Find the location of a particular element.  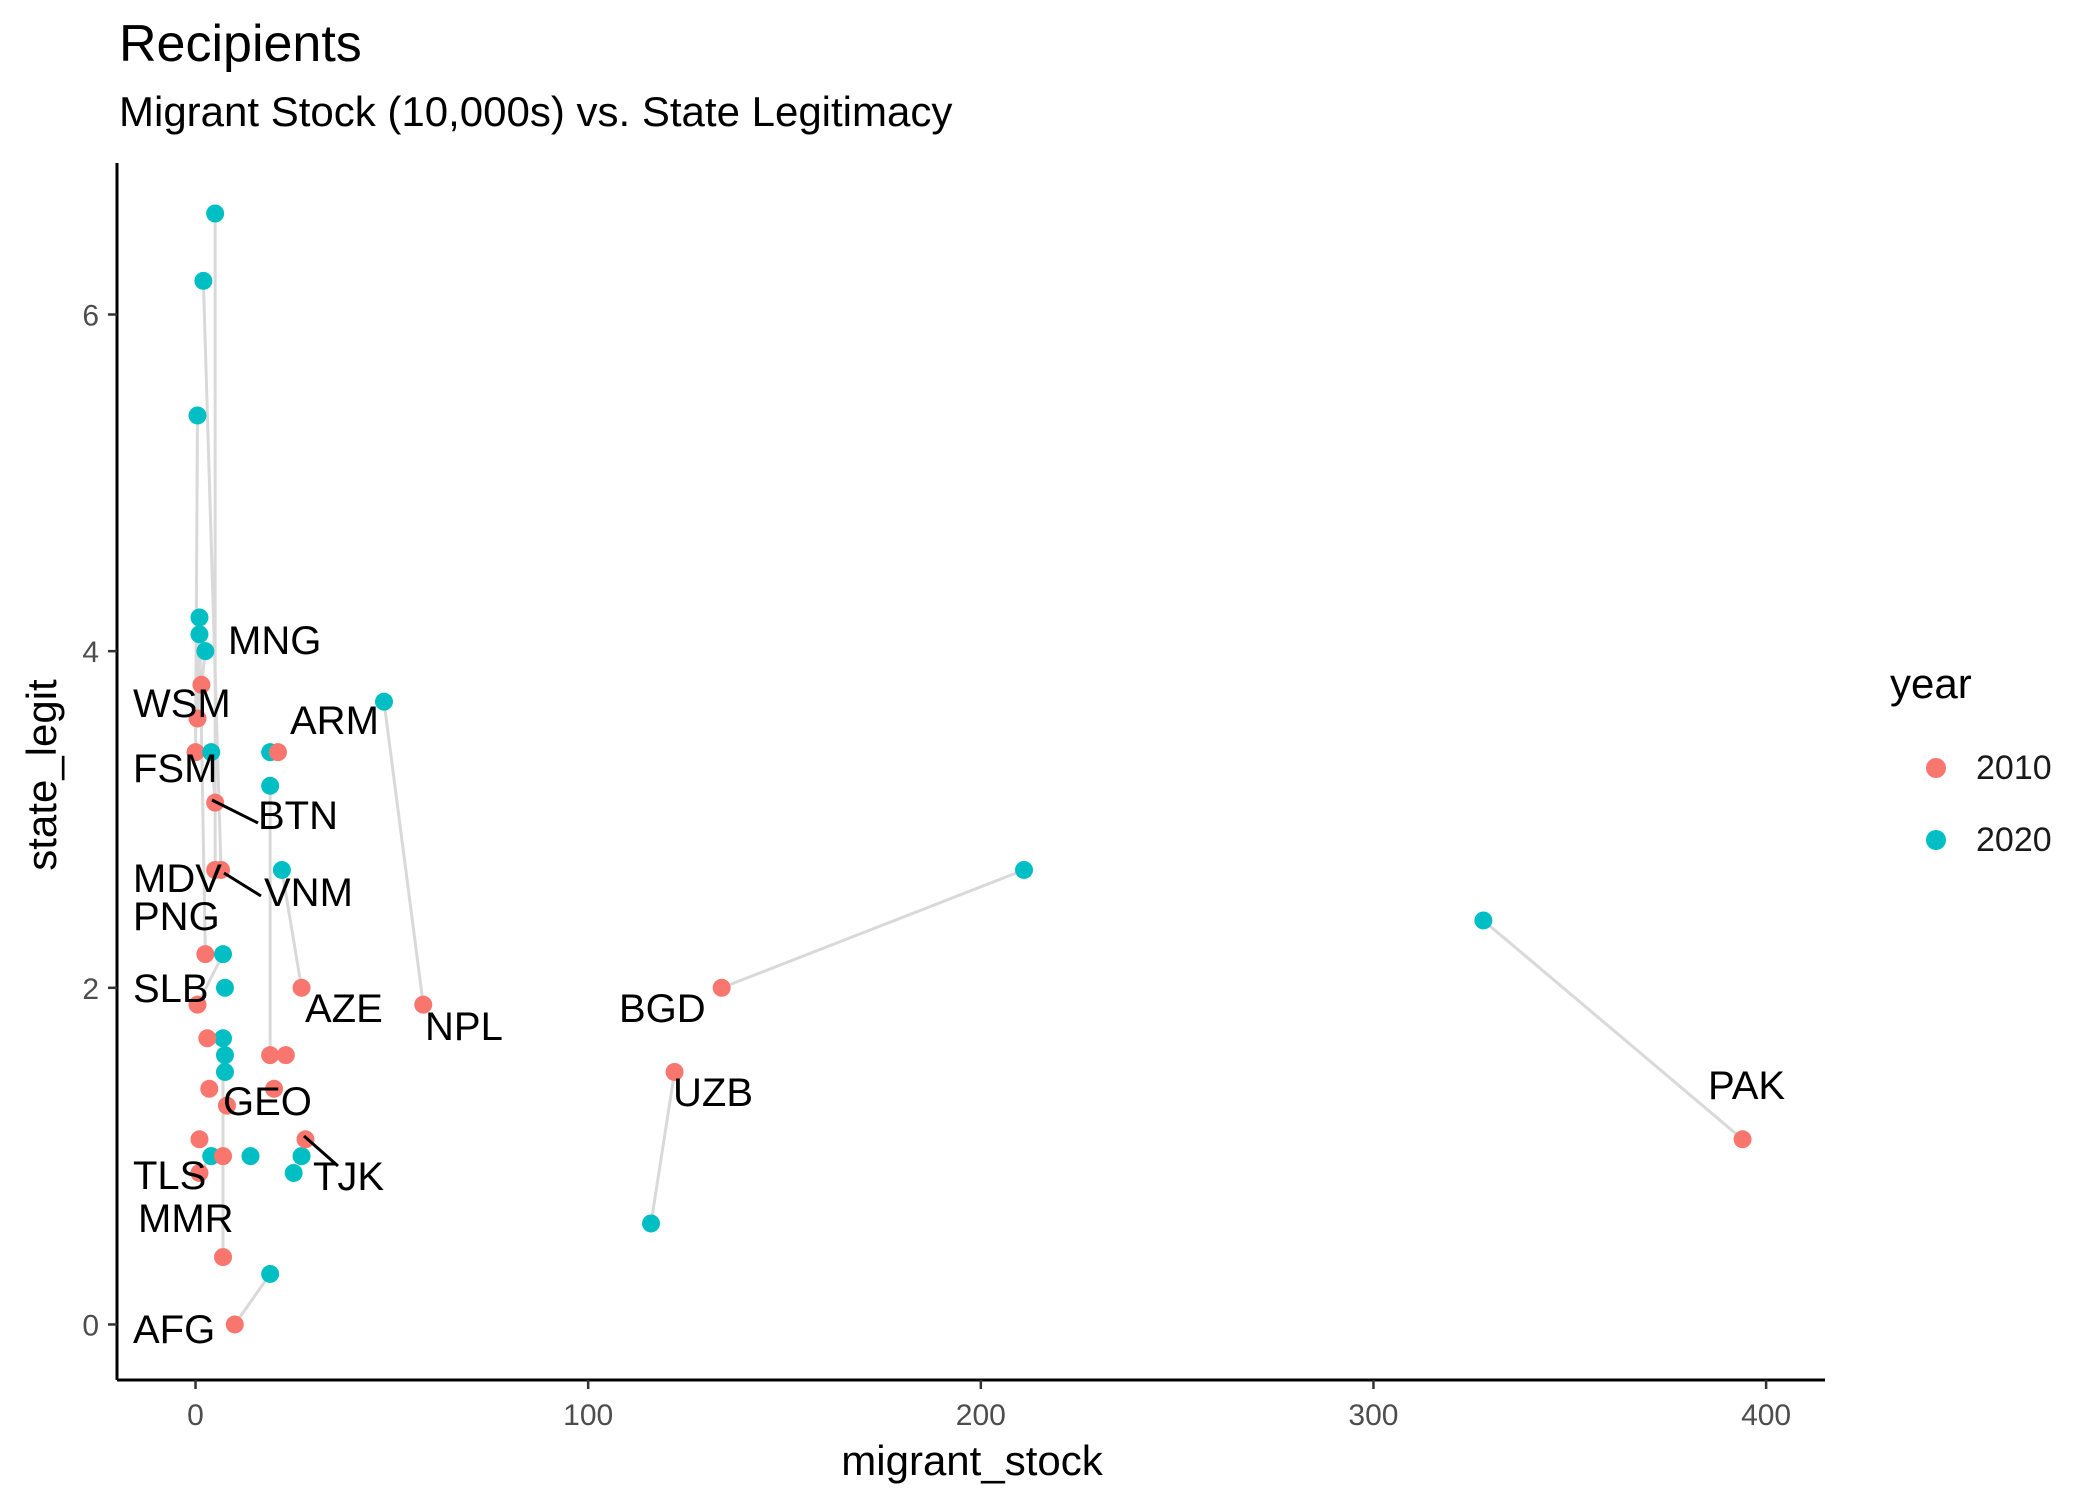

legend: year 2010 2020 is located at coordinates (1971, 768).